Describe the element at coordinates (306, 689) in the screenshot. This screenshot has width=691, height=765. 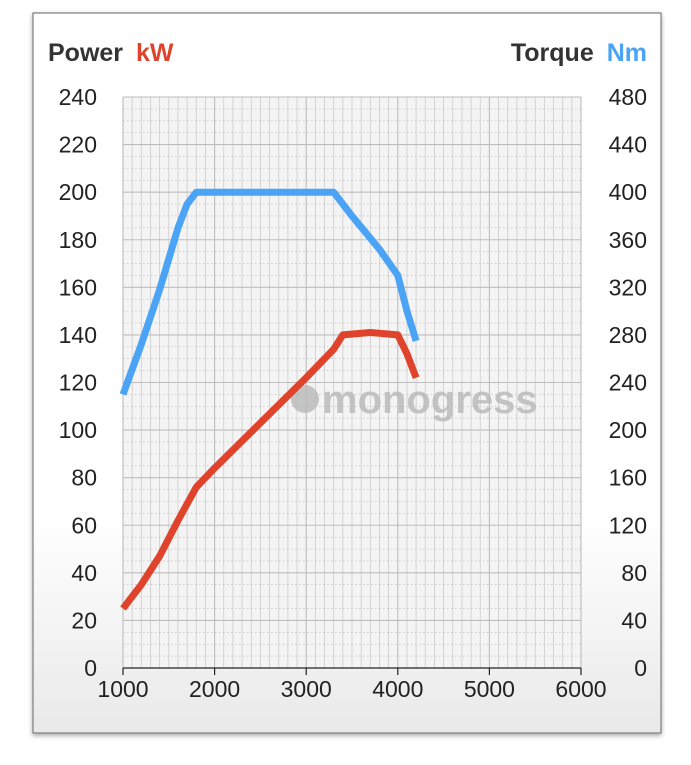
I see `x-tick-label: 3000` at that location.